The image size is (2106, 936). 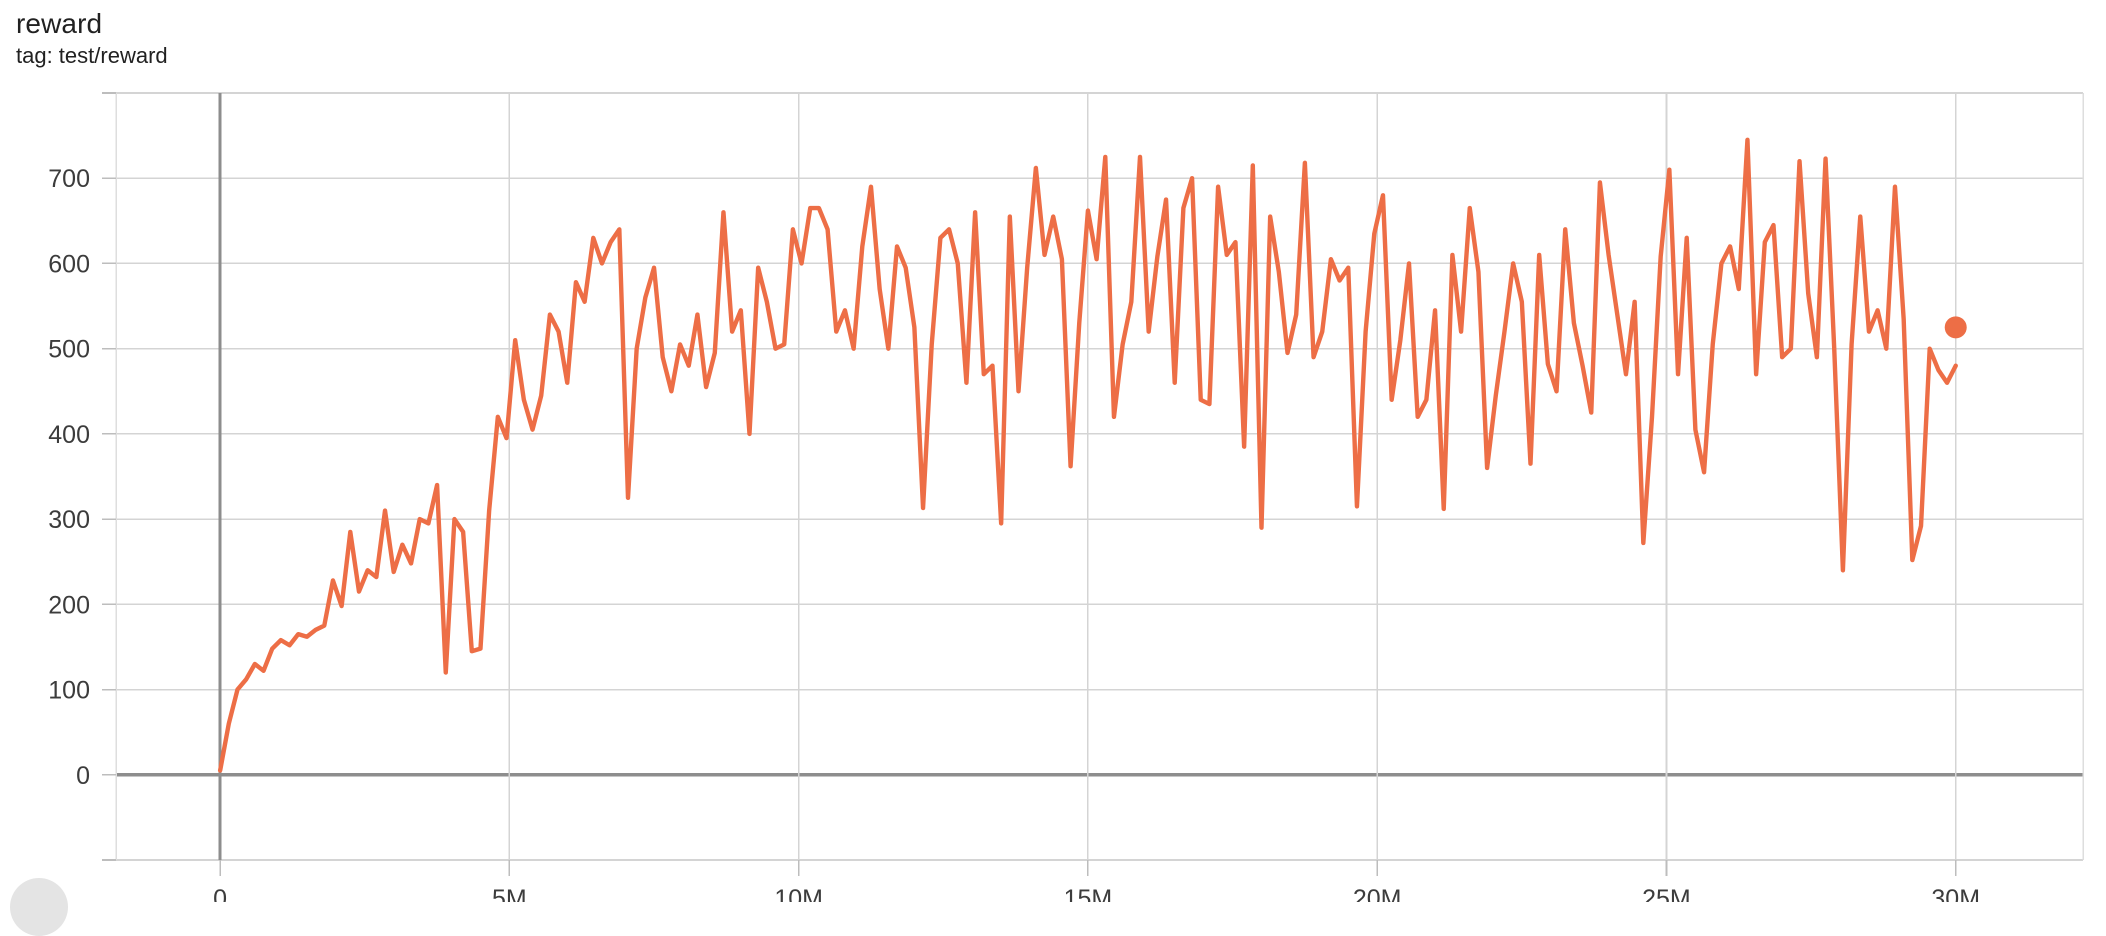 I want to click on y-axis-tick-label: 500, so click(x=69, y=350).